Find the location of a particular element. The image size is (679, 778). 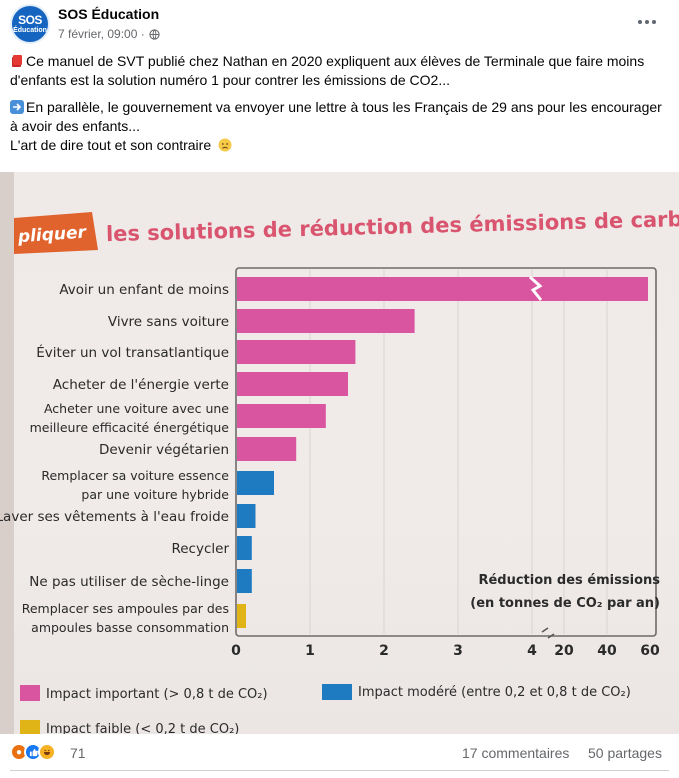

category-label: Acheter de l'énergie verte is located at coordinates (141, 385).